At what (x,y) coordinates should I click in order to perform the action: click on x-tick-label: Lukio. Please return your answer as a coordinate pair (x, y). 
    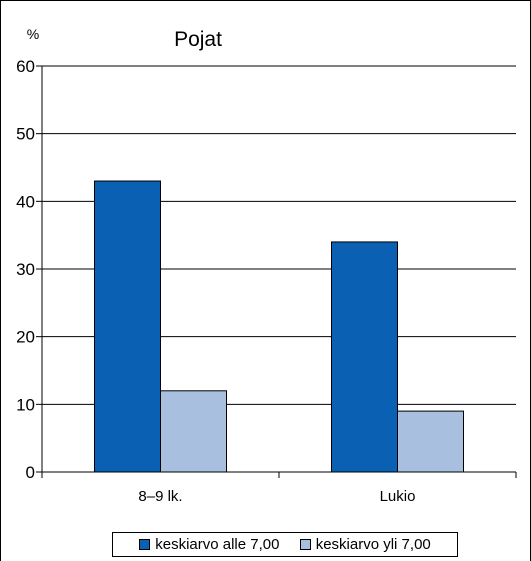
    Looking at the image, I should click on (398, 496).